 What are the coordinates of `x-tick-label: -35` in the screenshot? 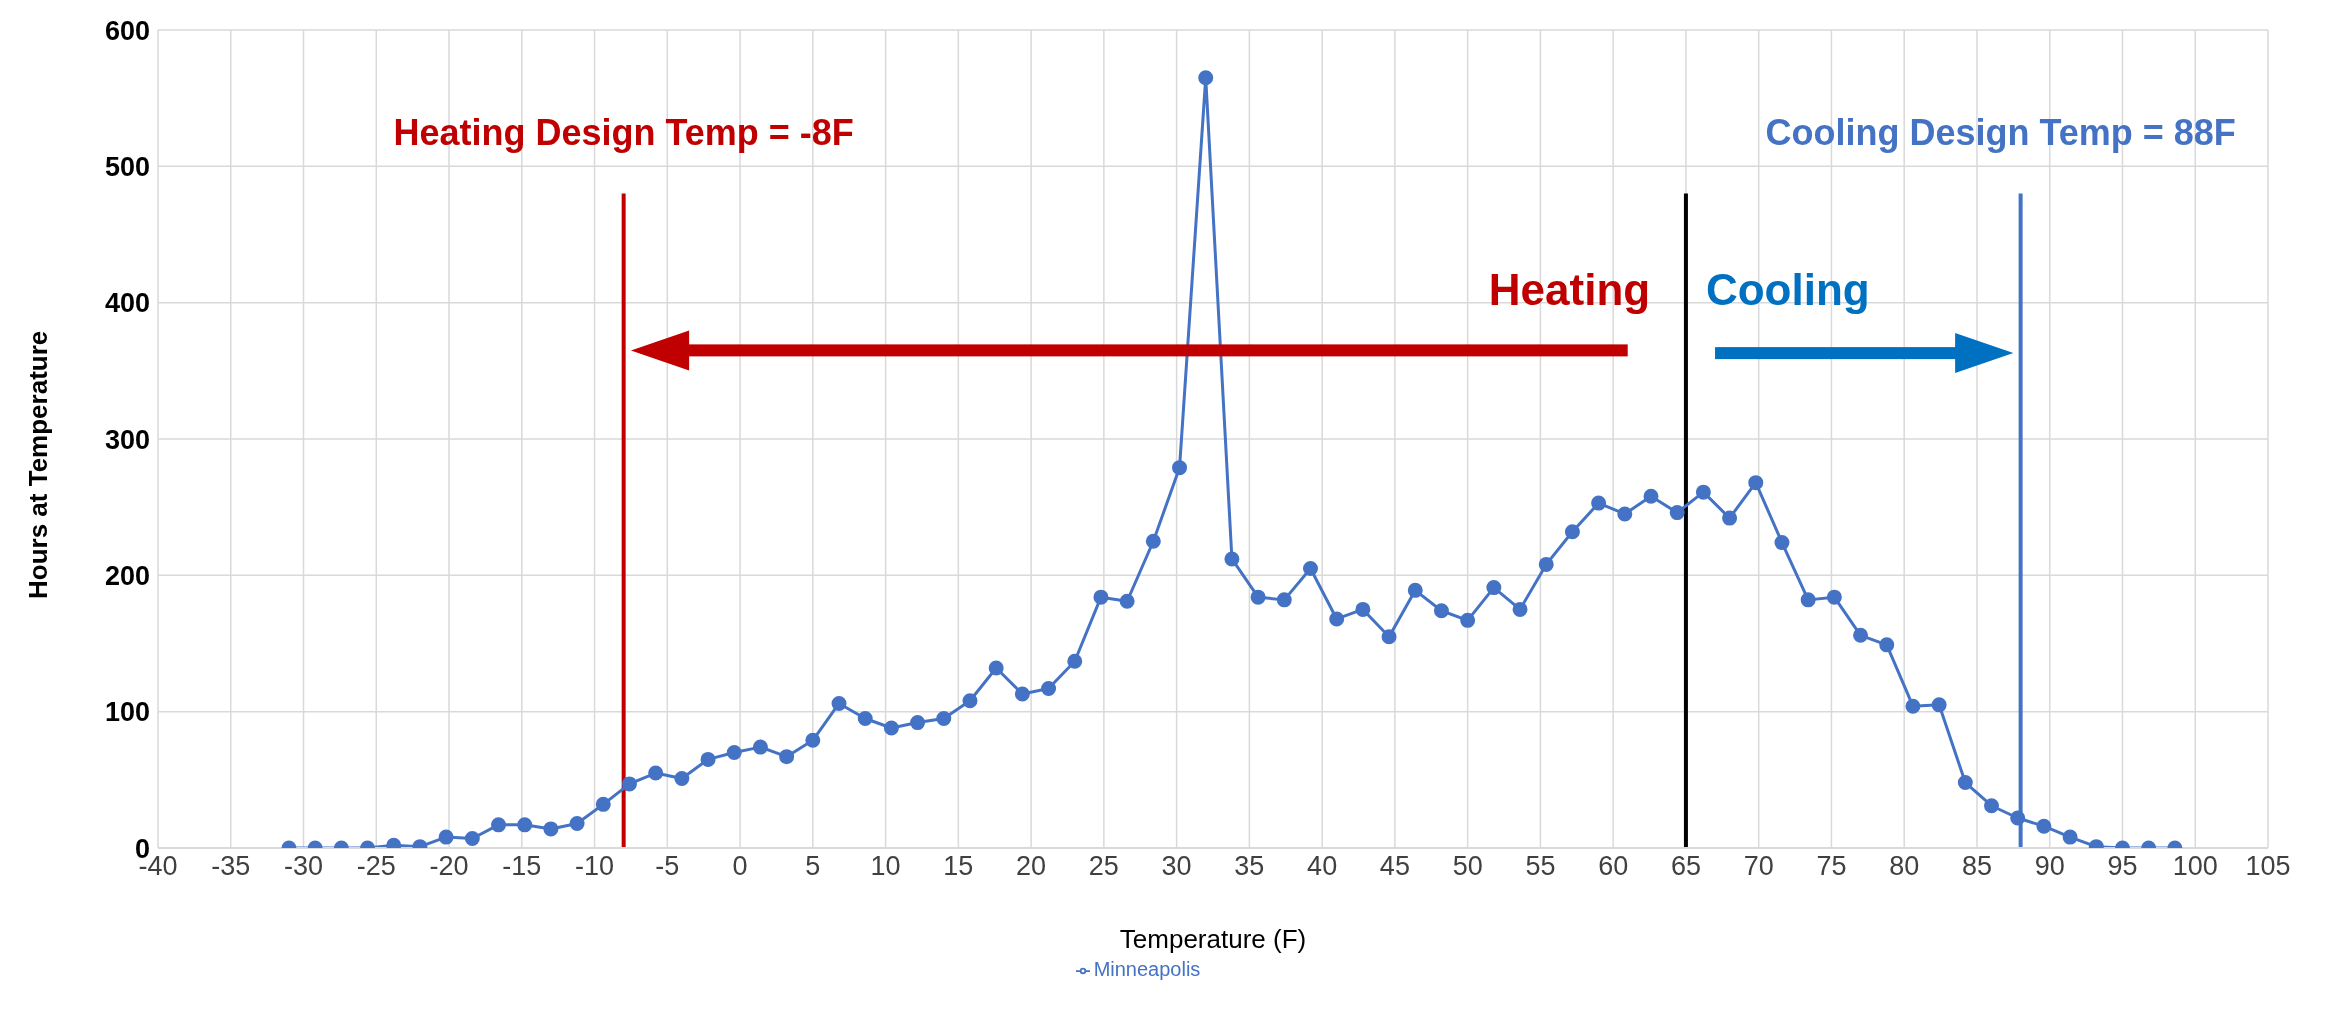 It's located at (231, 866).